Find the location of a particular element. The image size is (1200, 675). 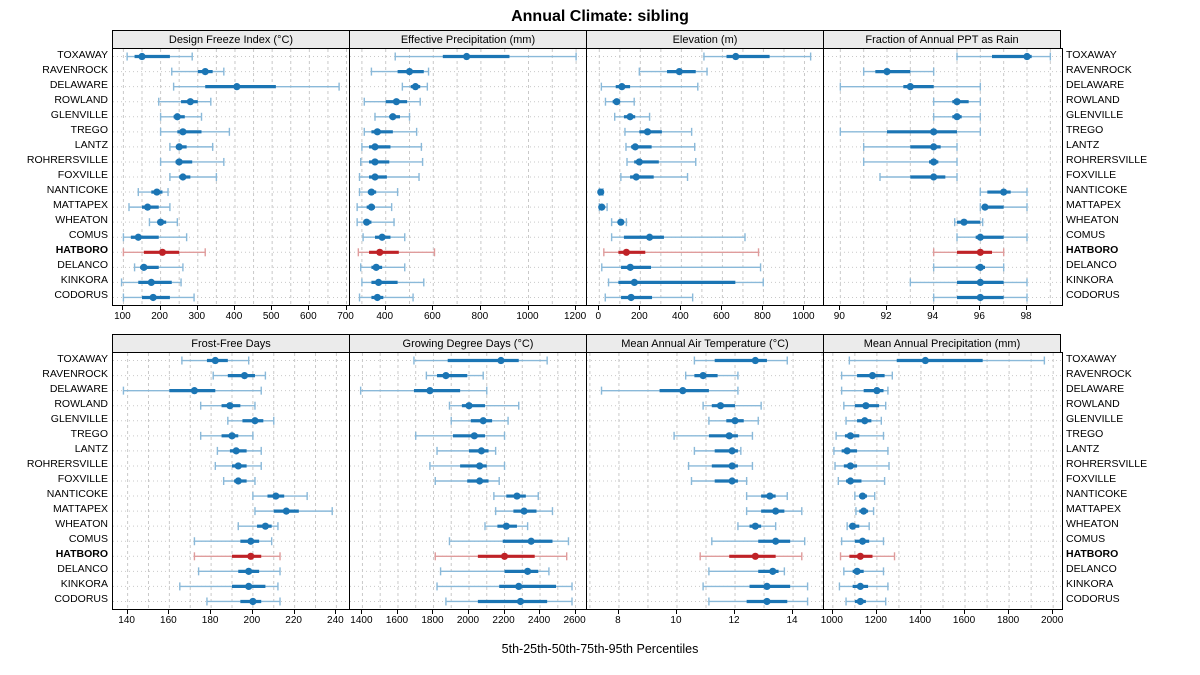

percentile-whisker-foxville is located at coordinates (239, 481).